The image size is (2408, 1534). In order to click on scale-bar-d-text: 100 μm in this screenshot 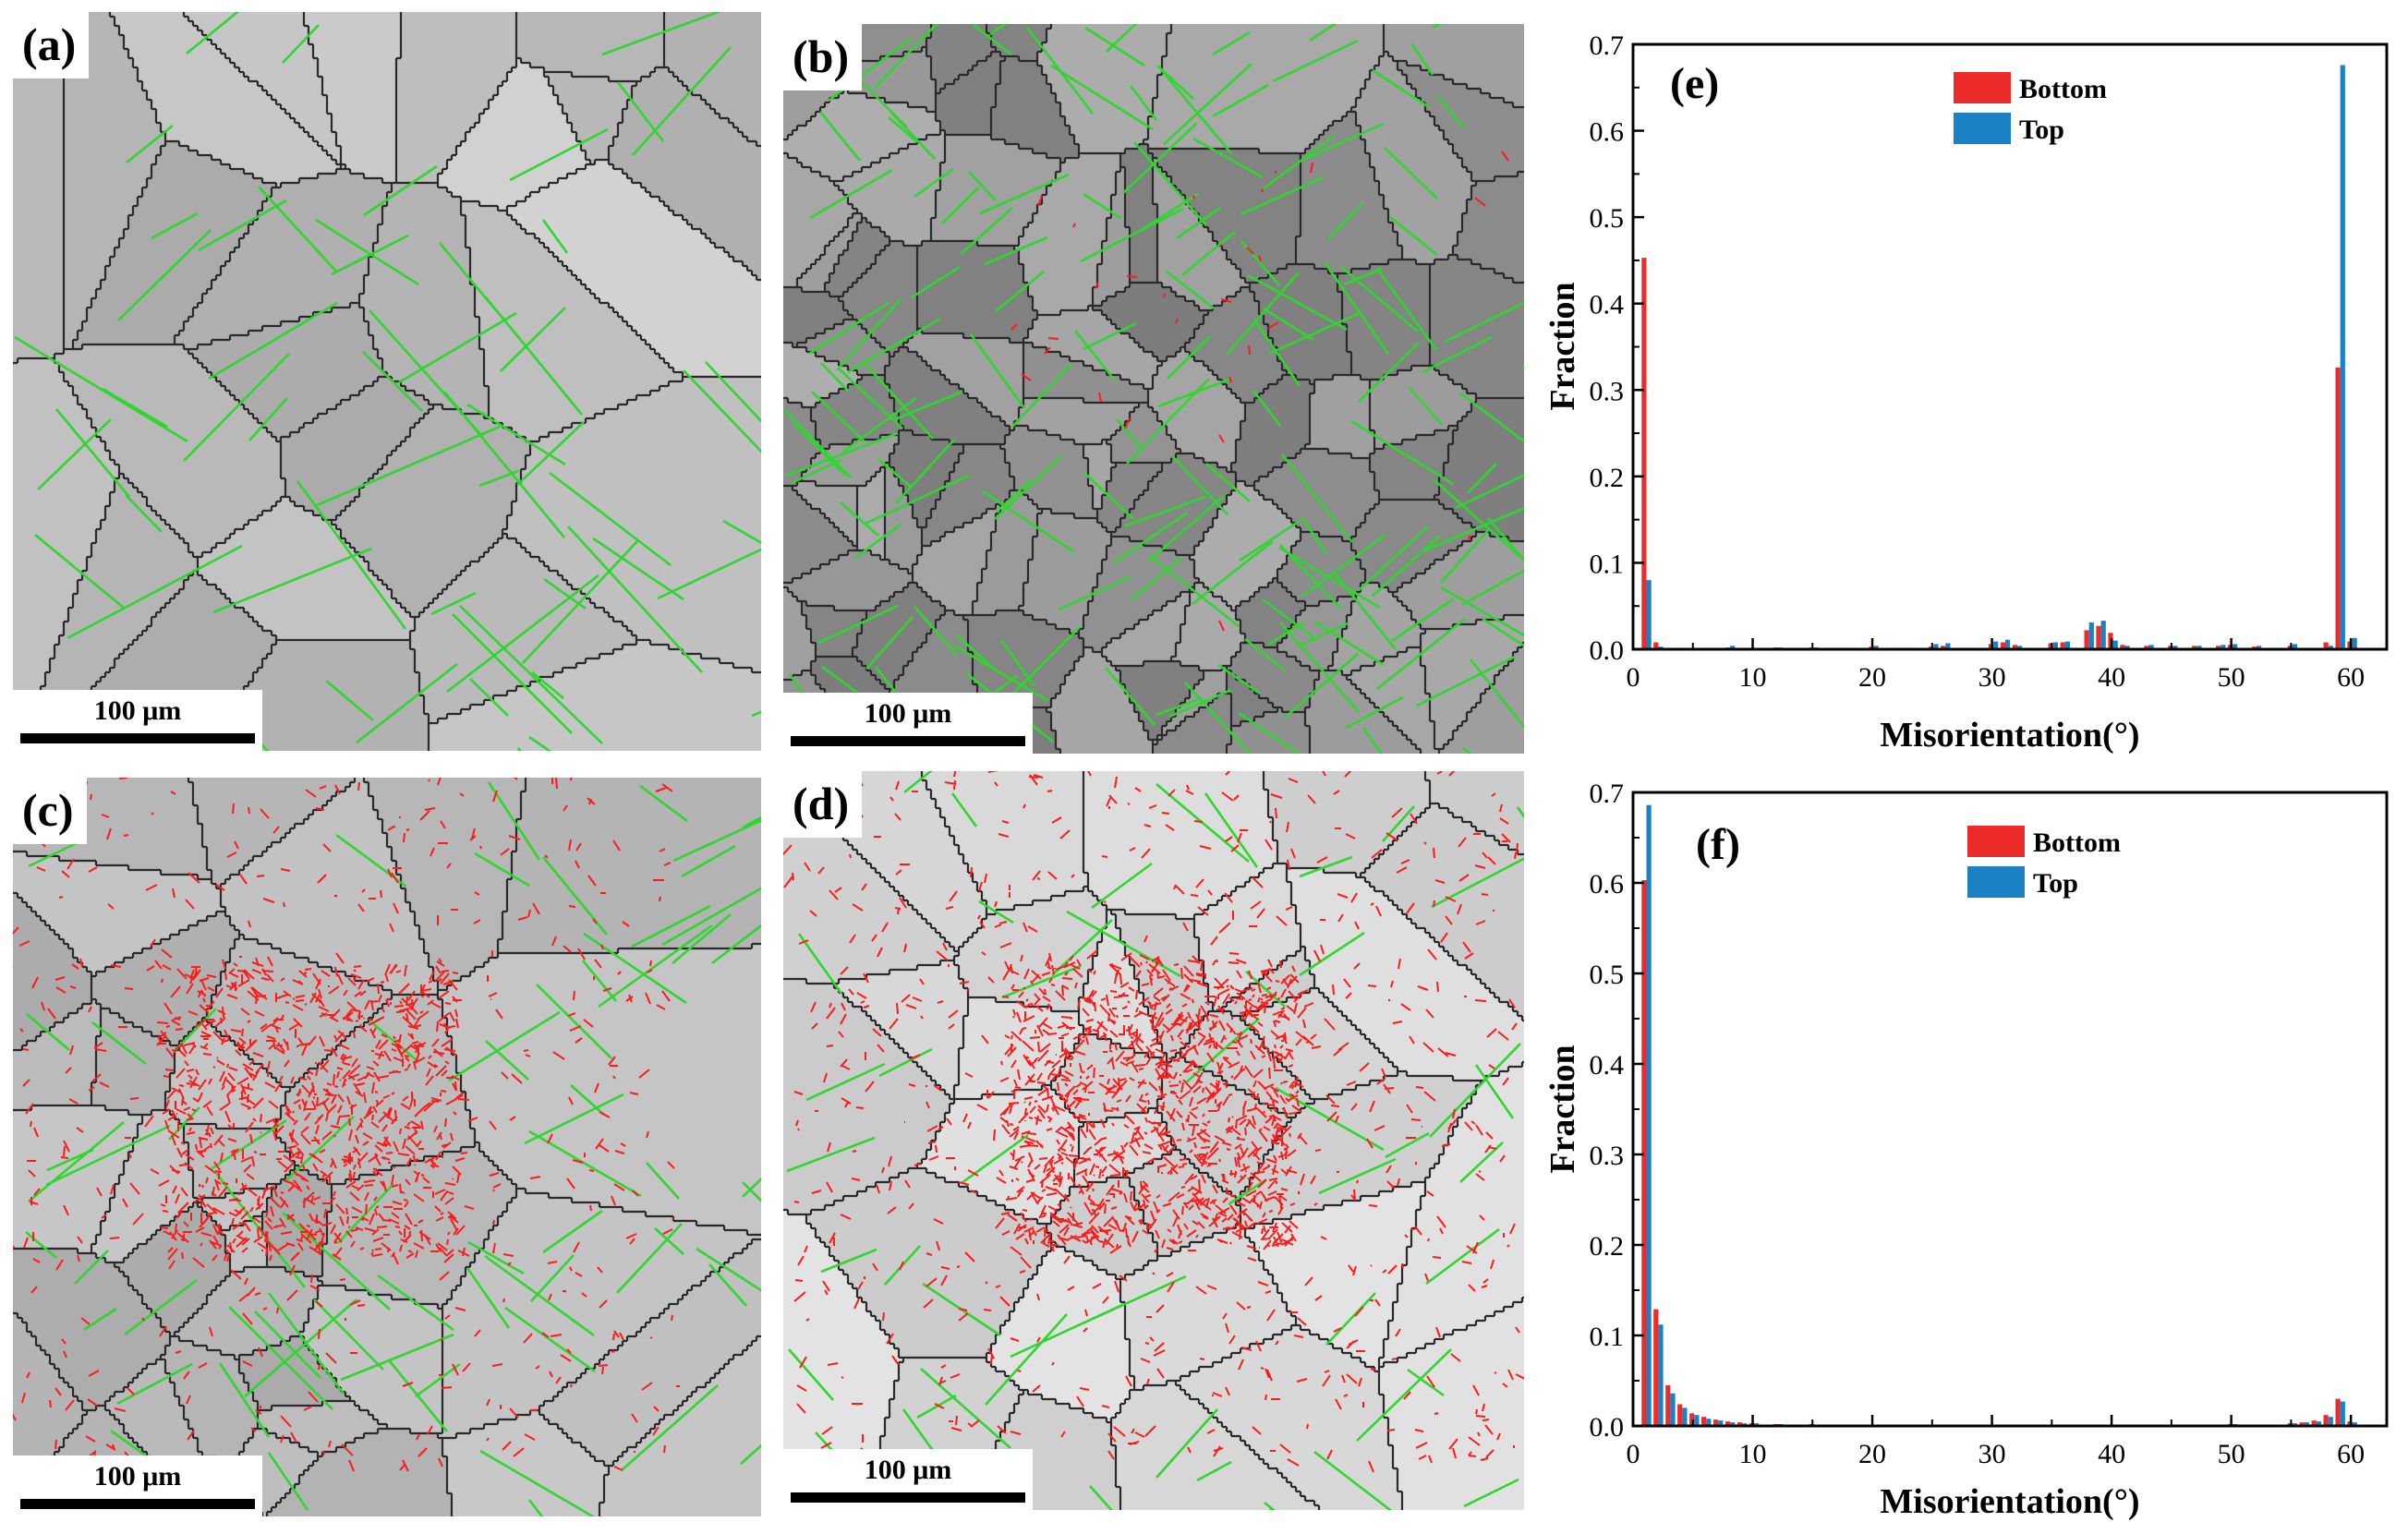, I will do `click(908, 1470)`.